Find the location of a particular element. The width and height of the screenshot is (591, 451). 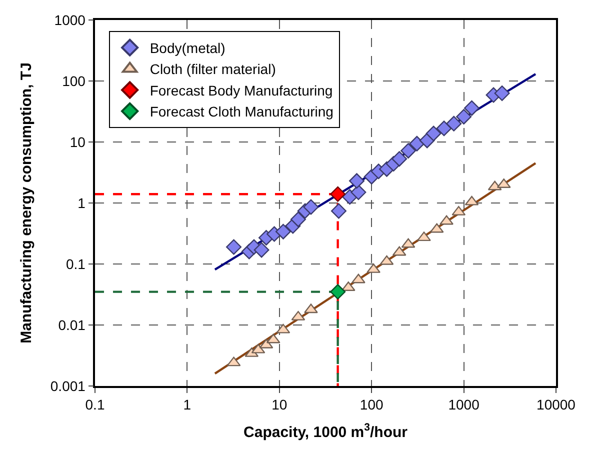

y-tick-label: 0.1 is located at coordinates (76, 264).